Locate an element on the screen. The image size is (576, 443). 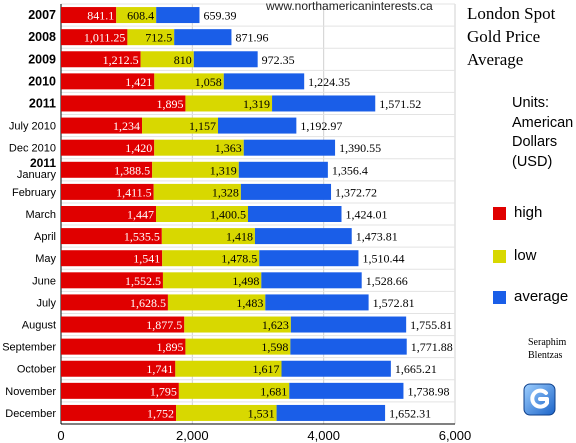
data-label-average: 659.39 is located at coordinates (219, 16).